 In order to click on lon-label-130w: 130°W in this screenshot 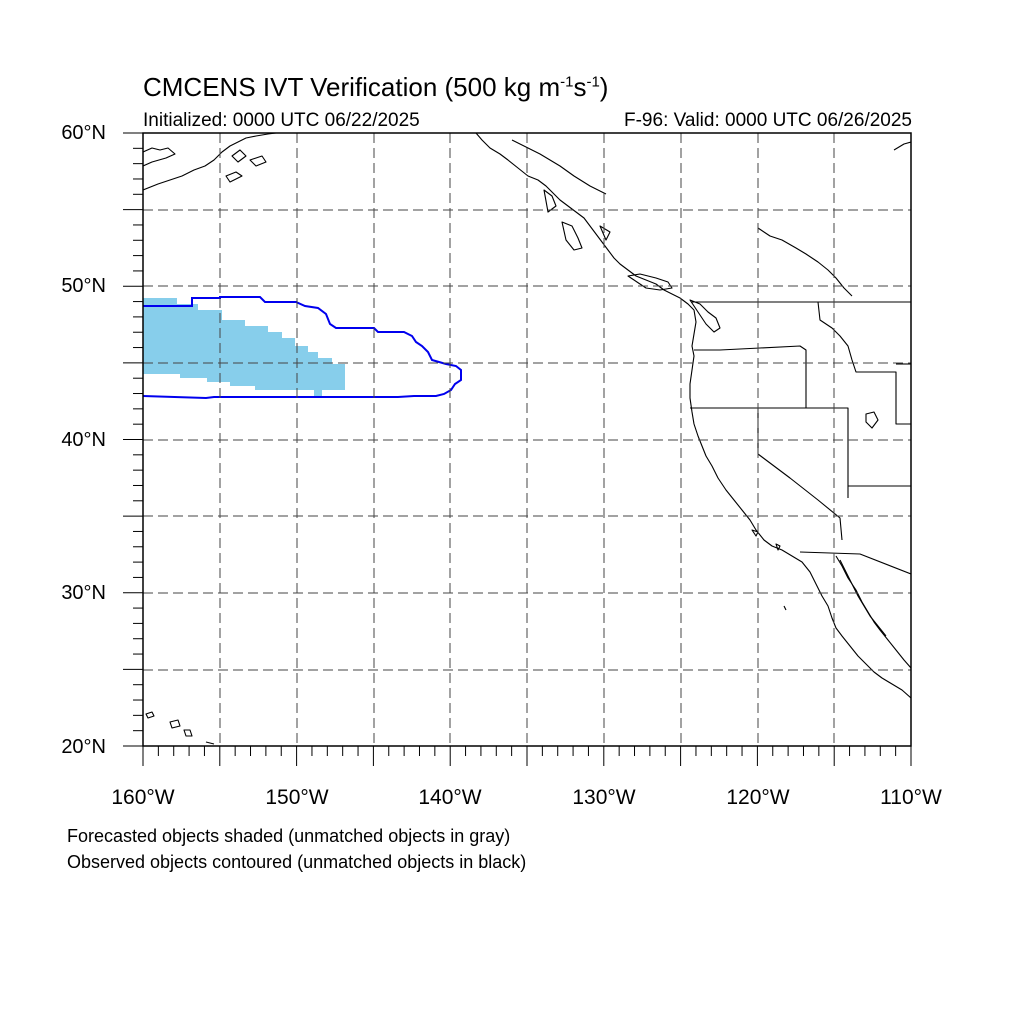, I will do `click(604, 797)`.